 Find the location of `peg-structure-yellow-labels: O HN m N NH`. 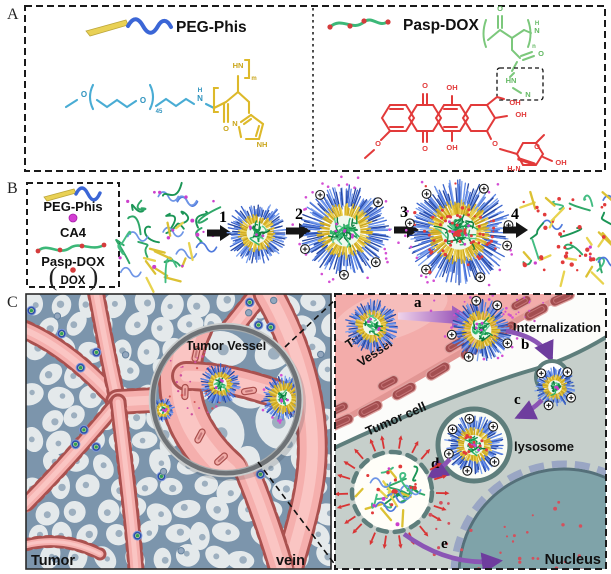

peg-structure-yellow-labels: O HN m N NH is located at coordinates (245, 105).